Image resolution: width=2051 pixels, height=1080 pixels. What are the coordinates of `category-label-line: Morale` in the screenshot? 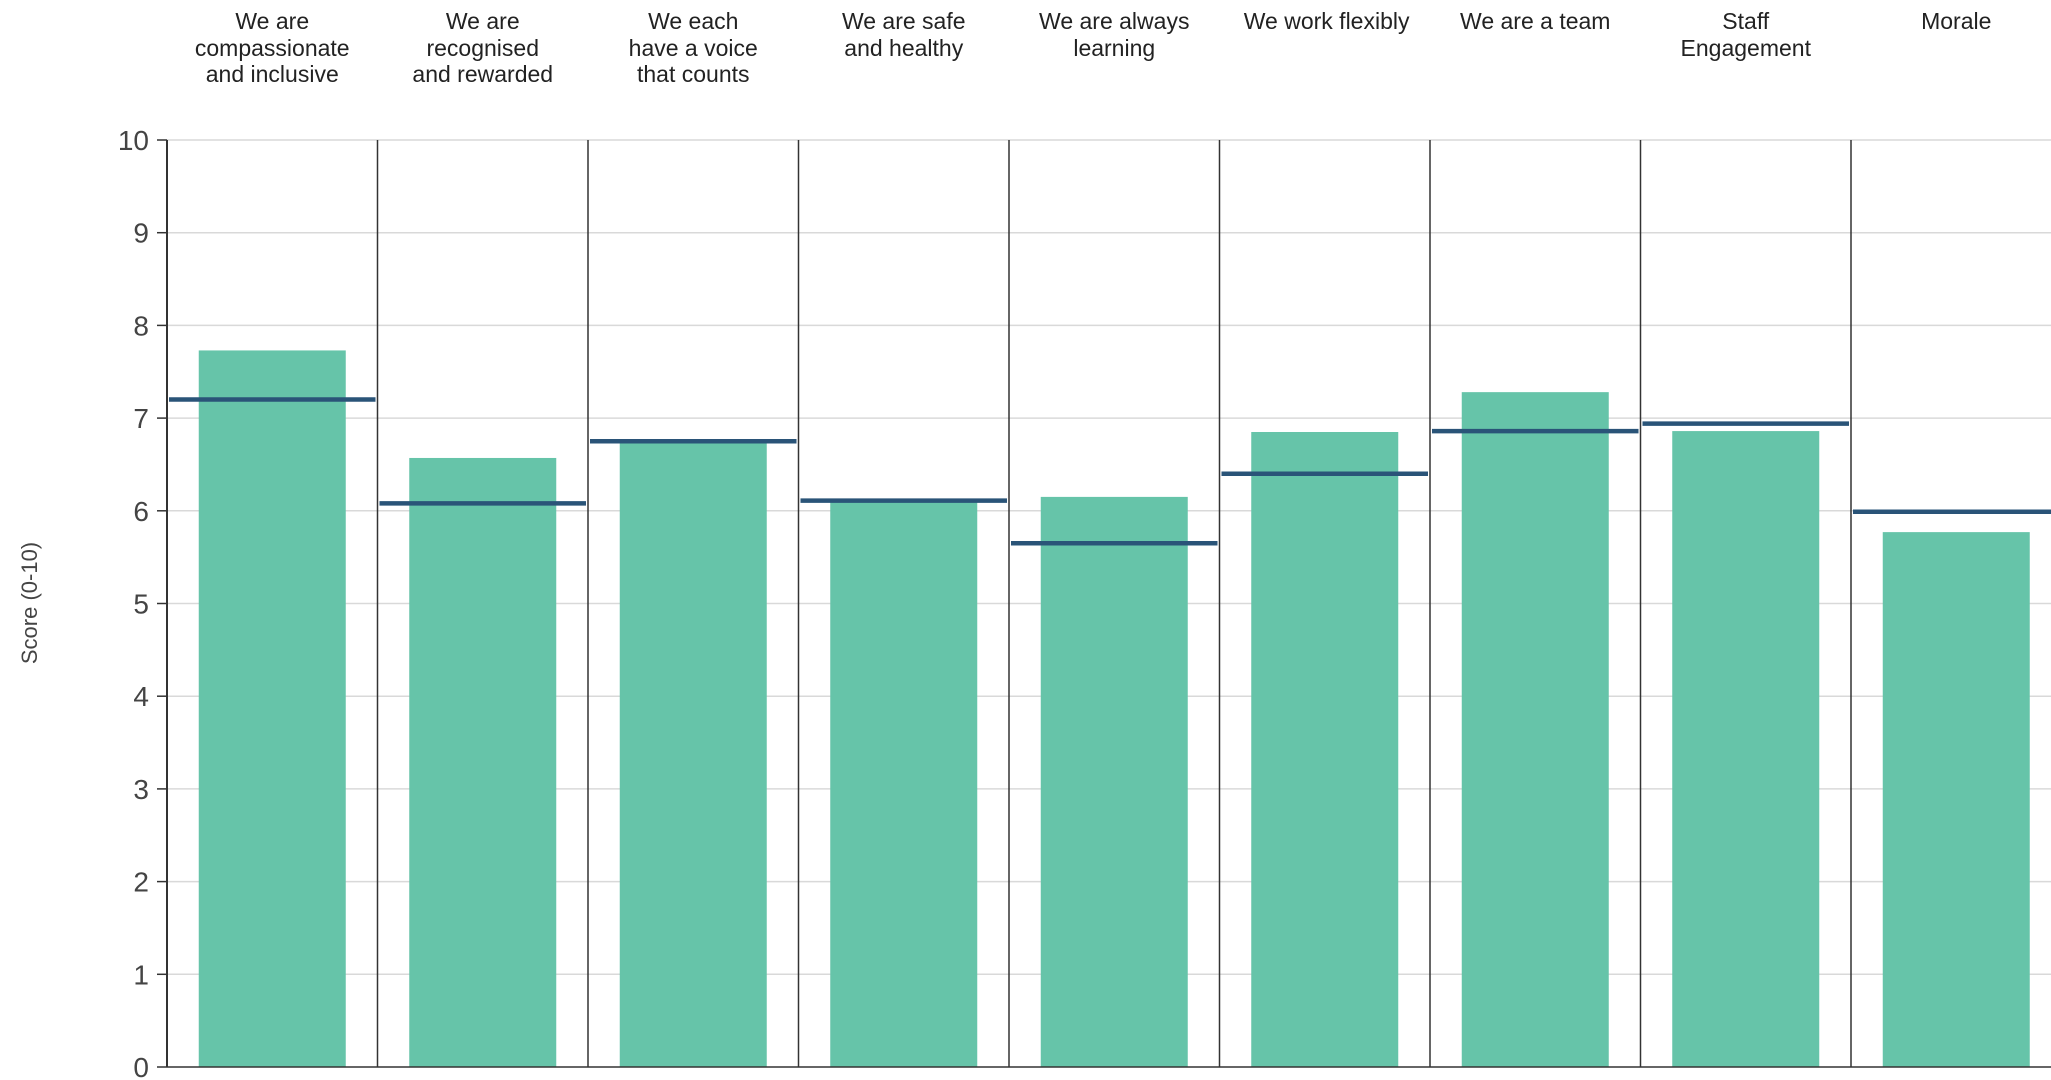 It's located at (1956, 21).